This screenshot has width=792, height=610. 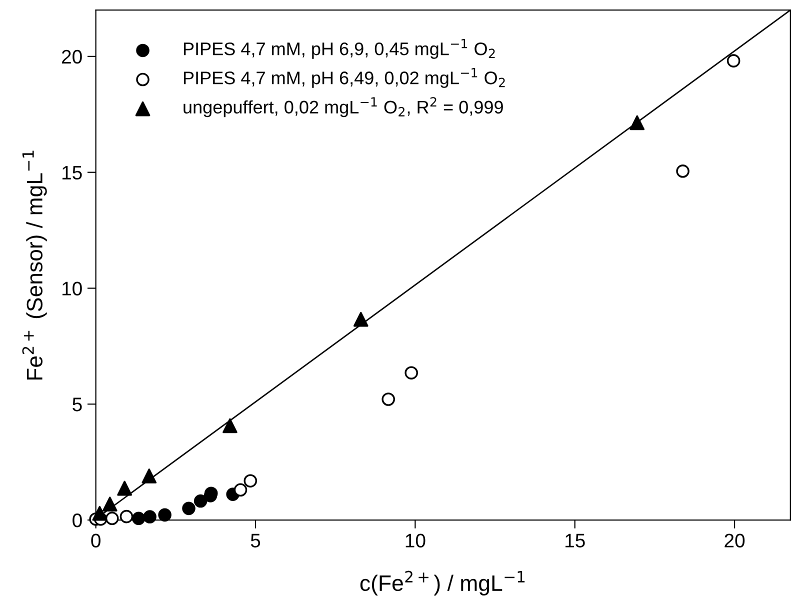 What do you see at coordinates (734, 541) in the screenshot?
I see `x-tick-label: 20` at bounding box center [734, 541].